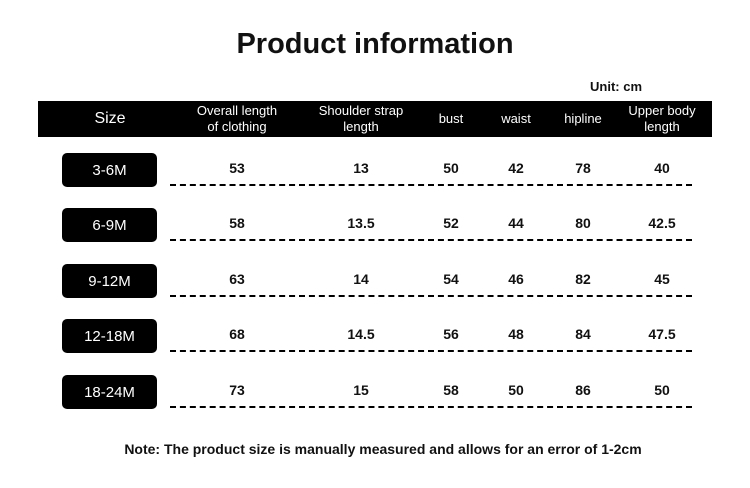  Describe the element at coordinates (109, 170) in the screenshot. I see `size-pill: 3-6M` at that location.